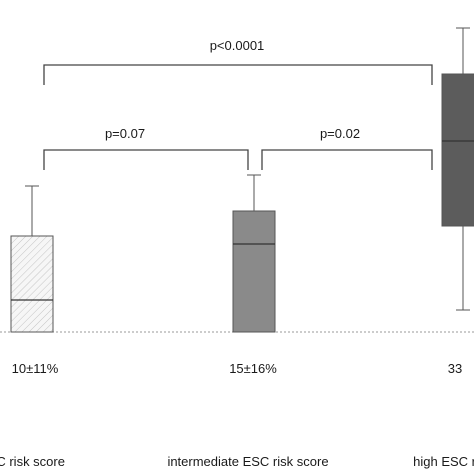 This screenshot has height=474, width=474. What do you see at coordinates (455, 368) in the screenshot?
I see `stat-label-2: 33` at bounding box center [455, 368].